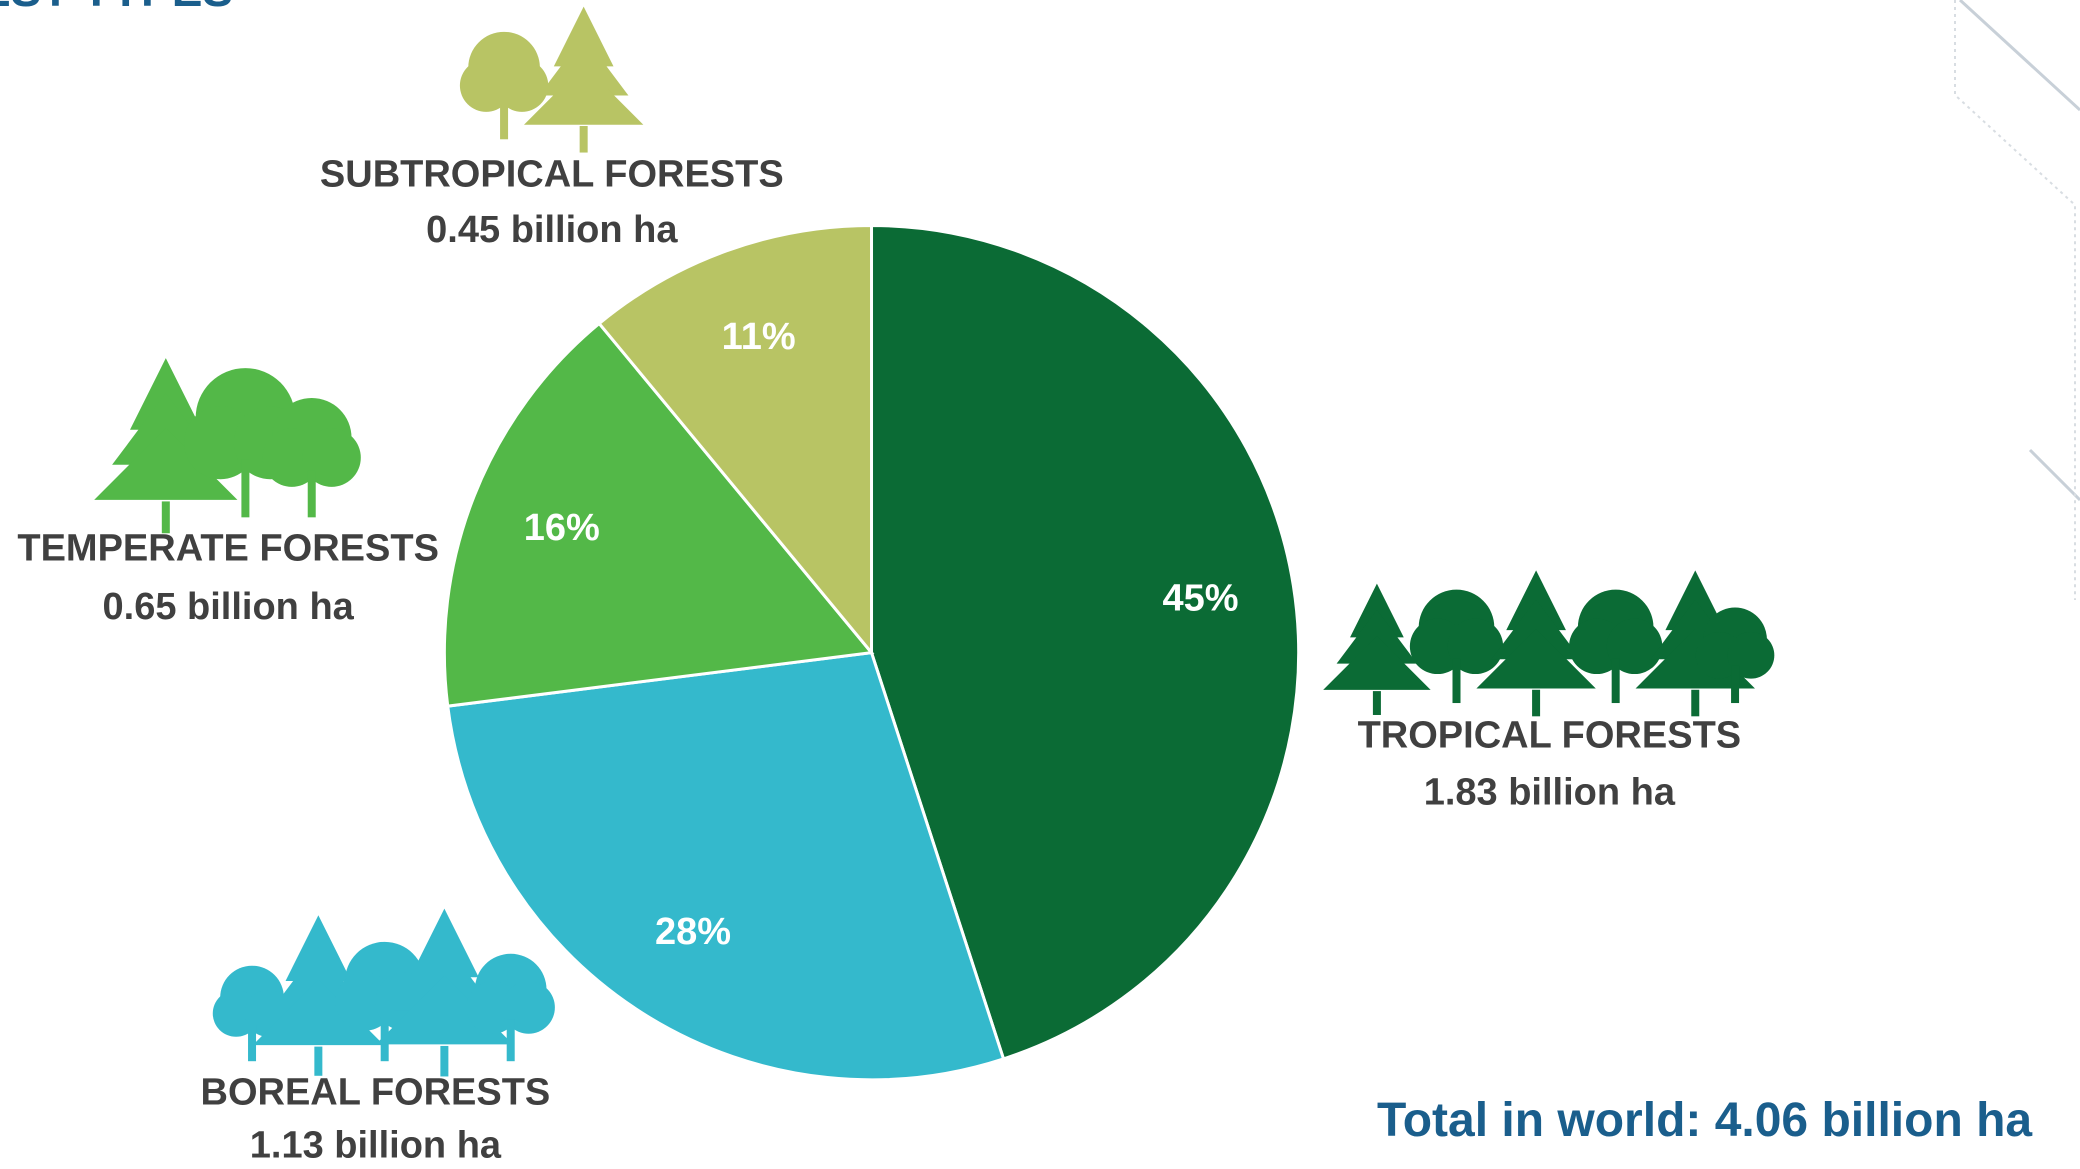 Image resolution: width=2080 pixels, height=1169 pixels. I want to click on category-label: BOREAL FORESTS, so click(376, 1092).